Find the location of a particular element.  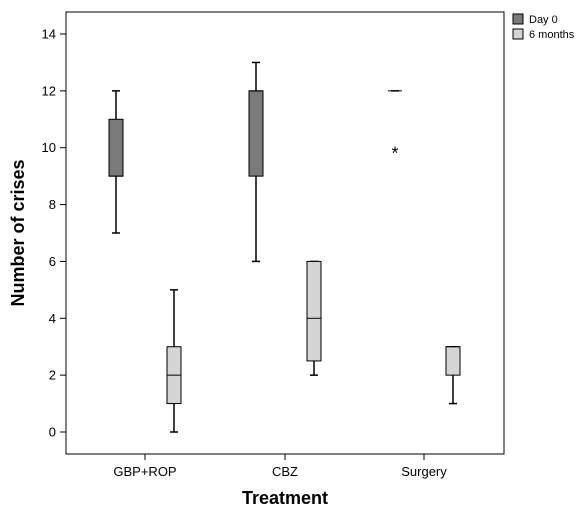

y-tick-label: 4 is located at coordinates (52, 318).